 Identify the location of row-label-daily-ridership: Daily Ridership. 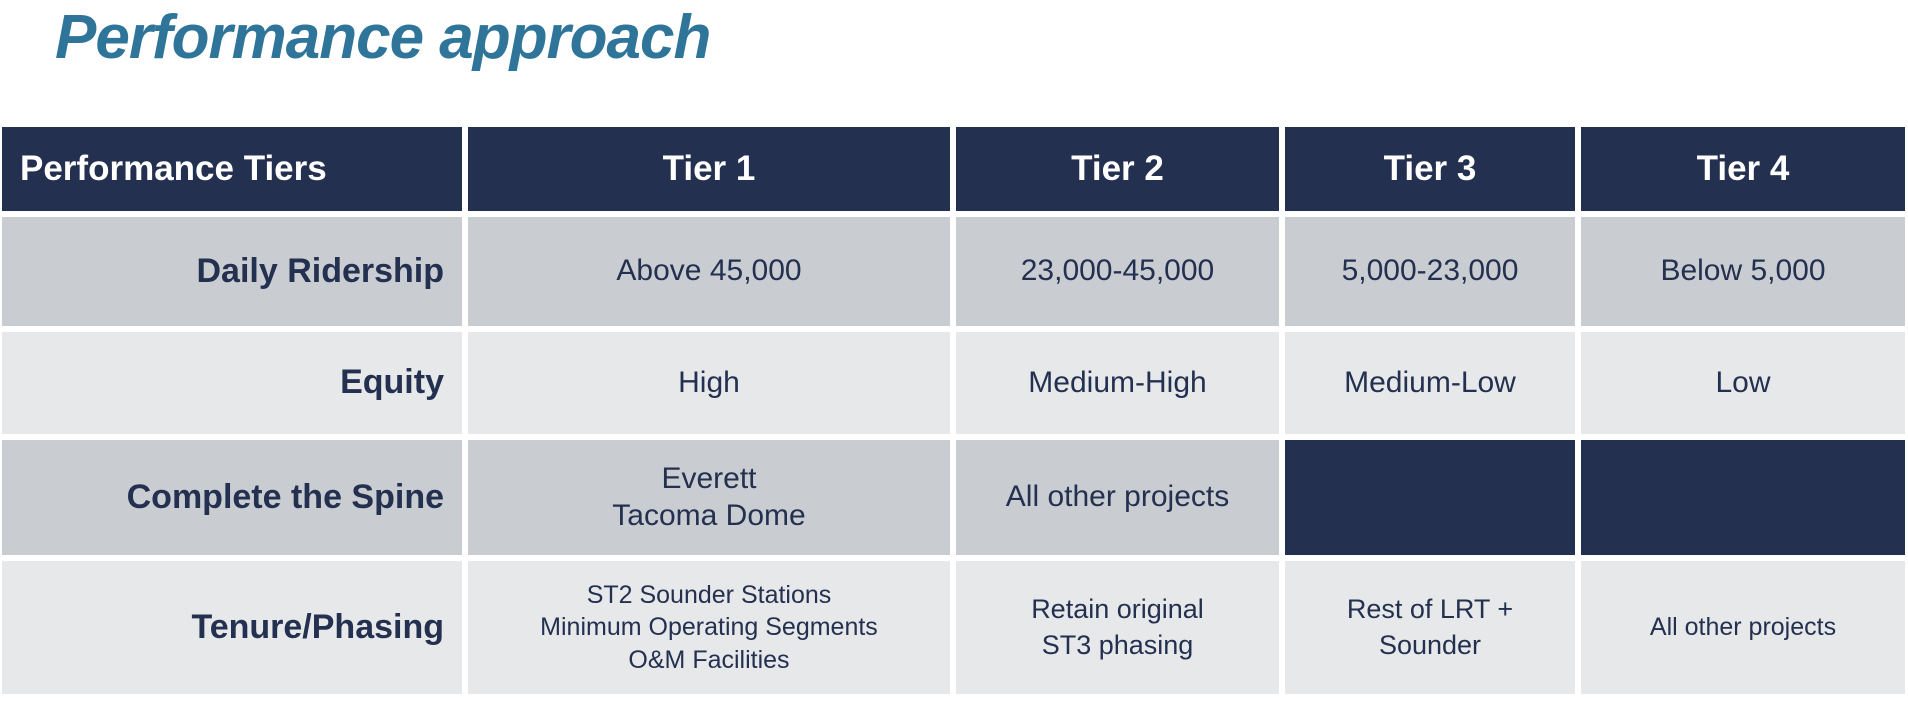
(232, 271).